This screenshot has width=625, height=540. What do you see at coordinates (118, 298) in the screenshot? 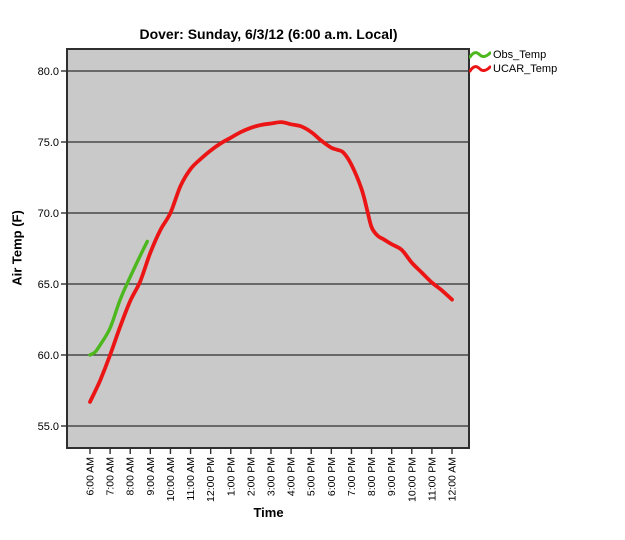
I see `obs-temp-line` at bounding box center [118, 298].